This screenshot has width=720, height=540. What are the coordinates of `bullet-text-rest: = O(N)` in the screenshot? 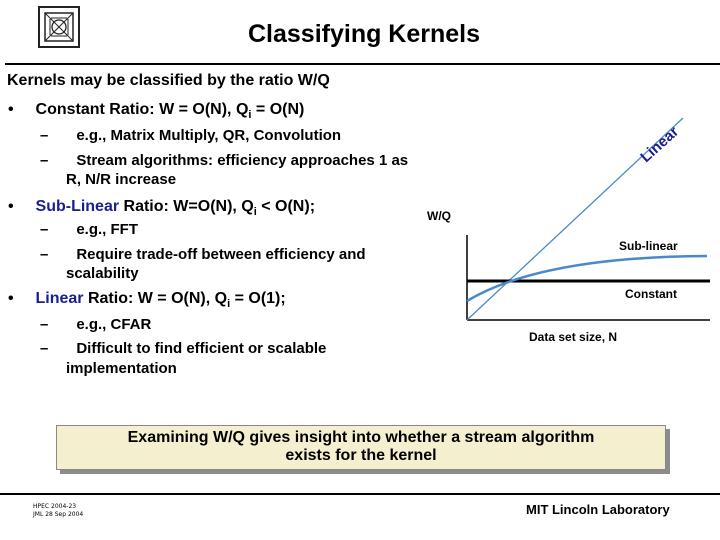 It's located at (278, 109).